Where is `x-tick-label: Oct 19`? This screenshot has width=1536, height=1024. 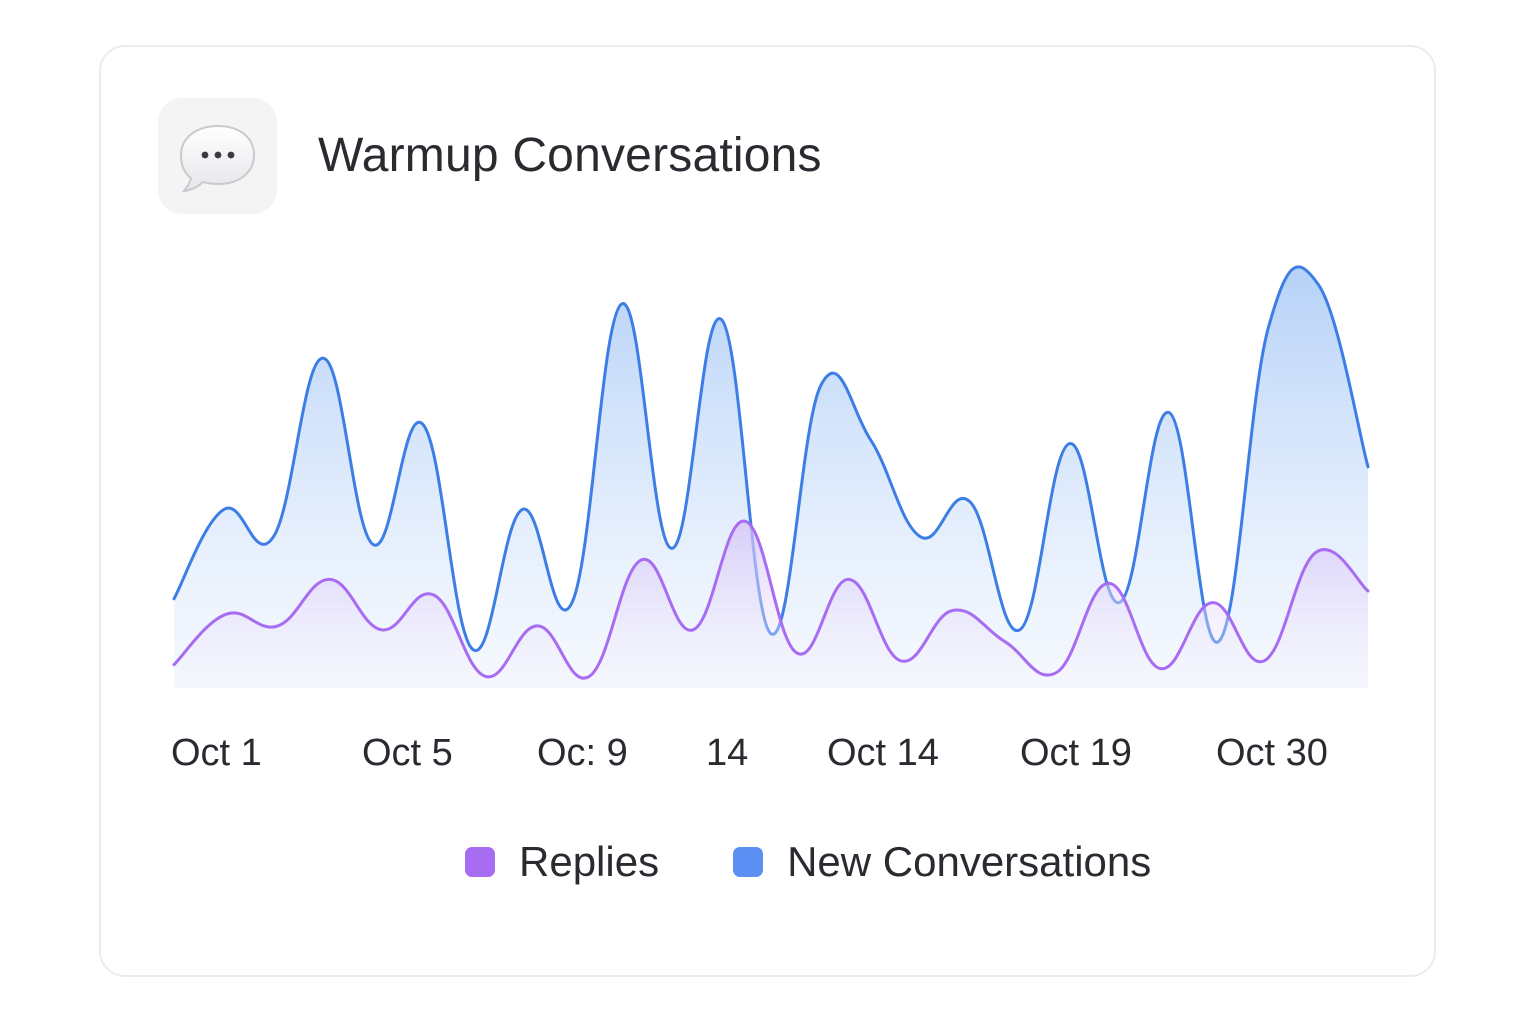 x-tick-label: Oct 19 is located at coordinates (1076, 753).